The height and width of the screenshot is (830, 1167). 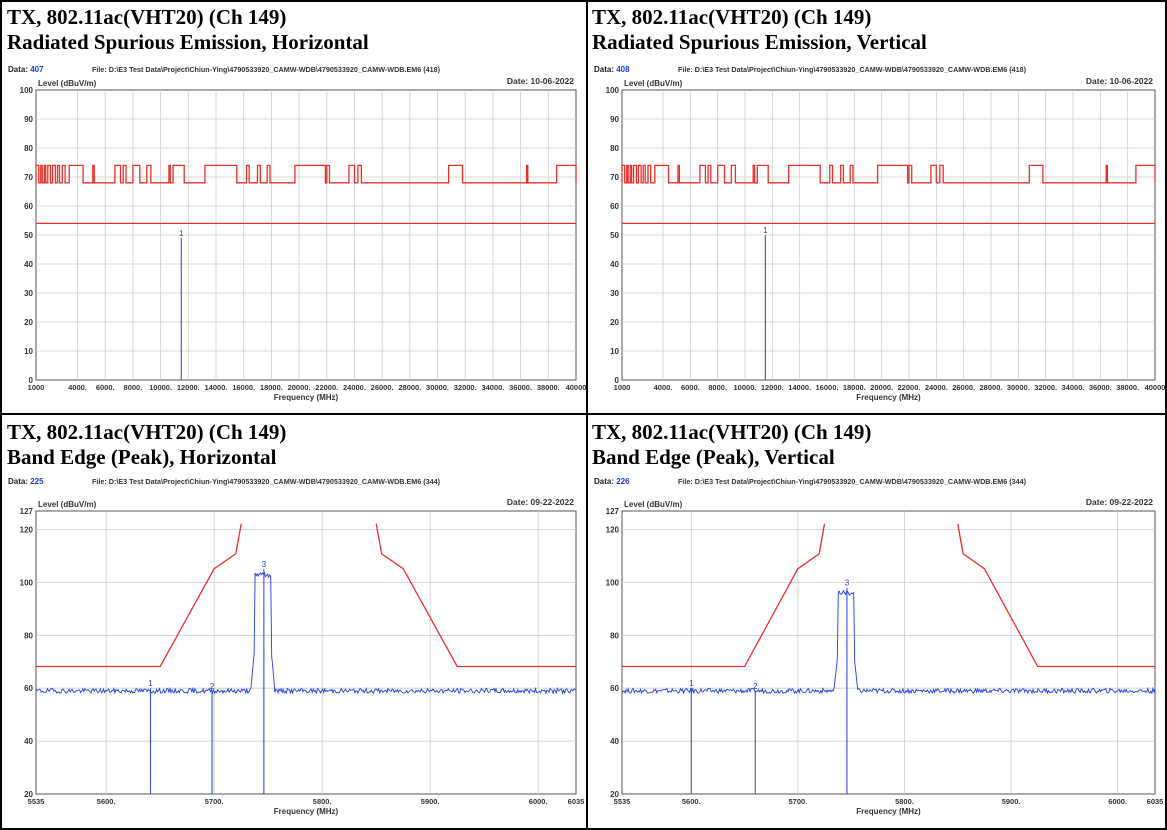 I want to click on y-tick-label: 20, so click(x=28, y=322).